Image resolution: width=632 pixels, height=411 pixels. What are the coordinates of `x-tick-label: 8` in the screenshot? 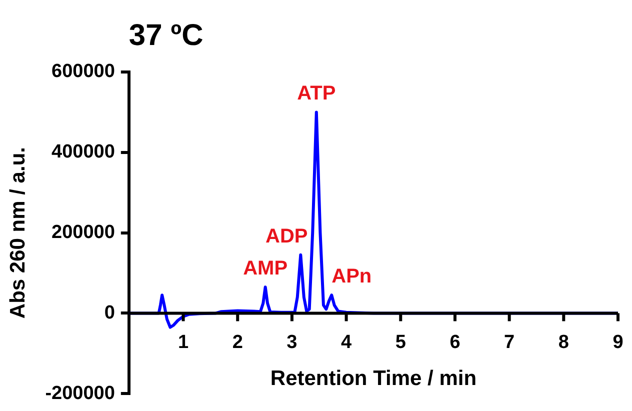 It's located at (563, 342).